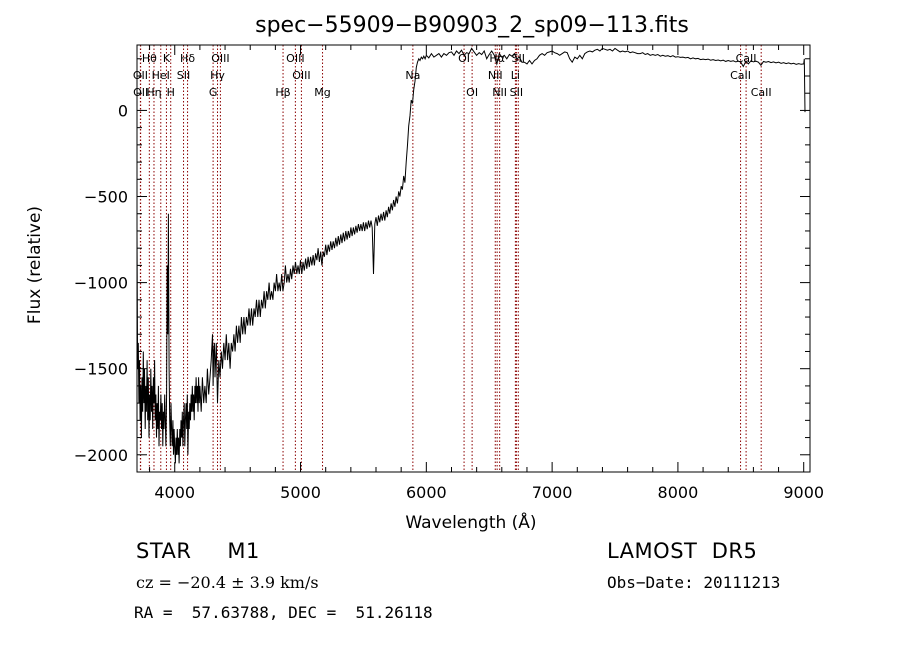 The width and height of the screenshot is (900, 649). Describe the element at coordinates (213, 92) in the screenshot. I see `line-label: G` at that location.